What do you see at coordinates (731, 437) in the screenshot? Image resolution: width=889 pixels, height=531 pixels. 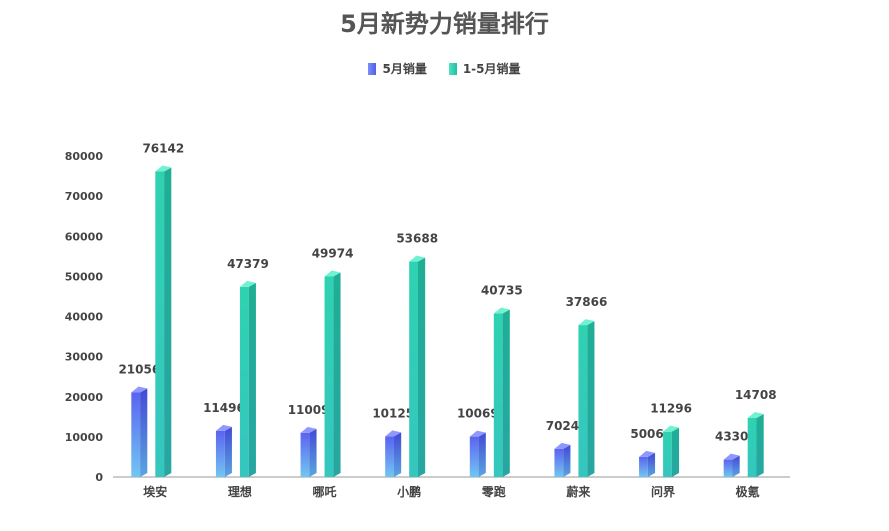 I see `data-label: 4330` at bounding box center [731, 437].